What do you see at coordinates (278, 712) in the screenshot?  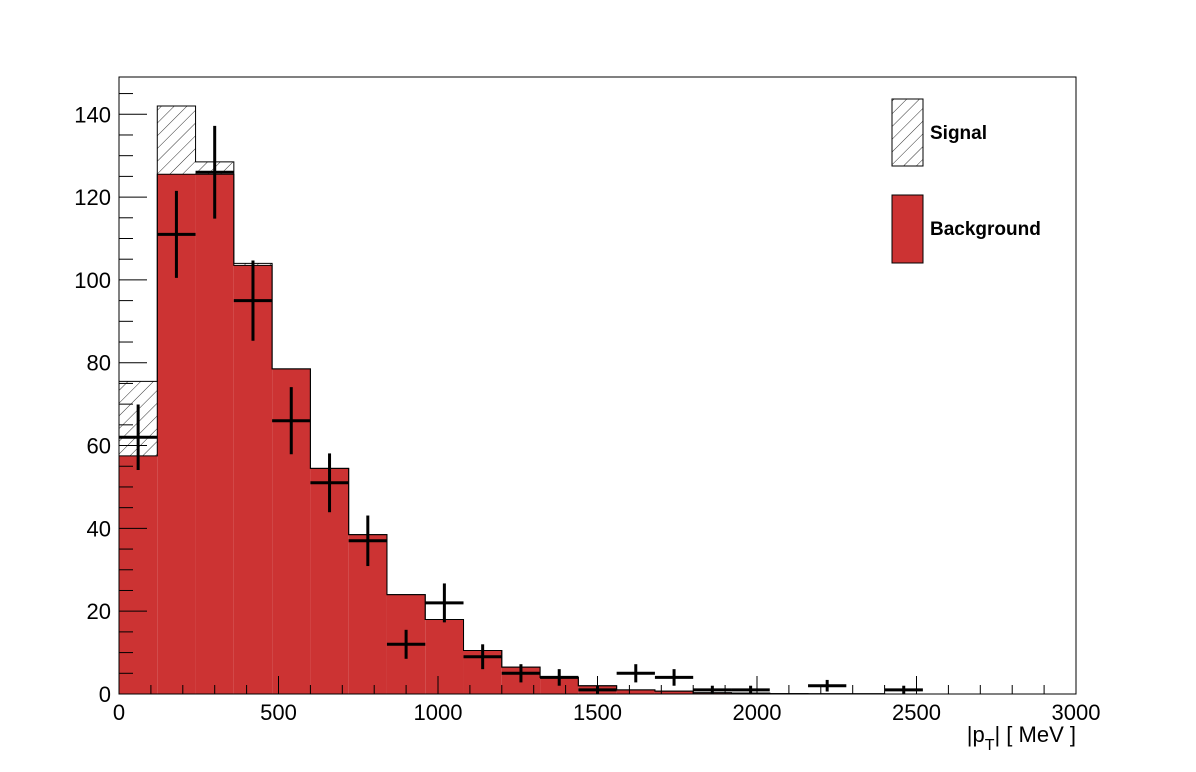 I see `x-tick-label: 500` at bounding box center [278, 712].